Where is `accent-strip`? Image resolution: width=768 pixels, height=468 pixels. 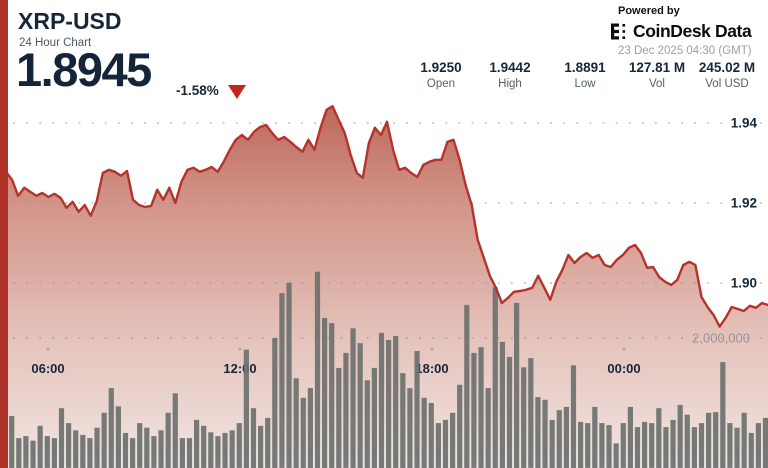
accent-strip is located at coordinates (4, 234).